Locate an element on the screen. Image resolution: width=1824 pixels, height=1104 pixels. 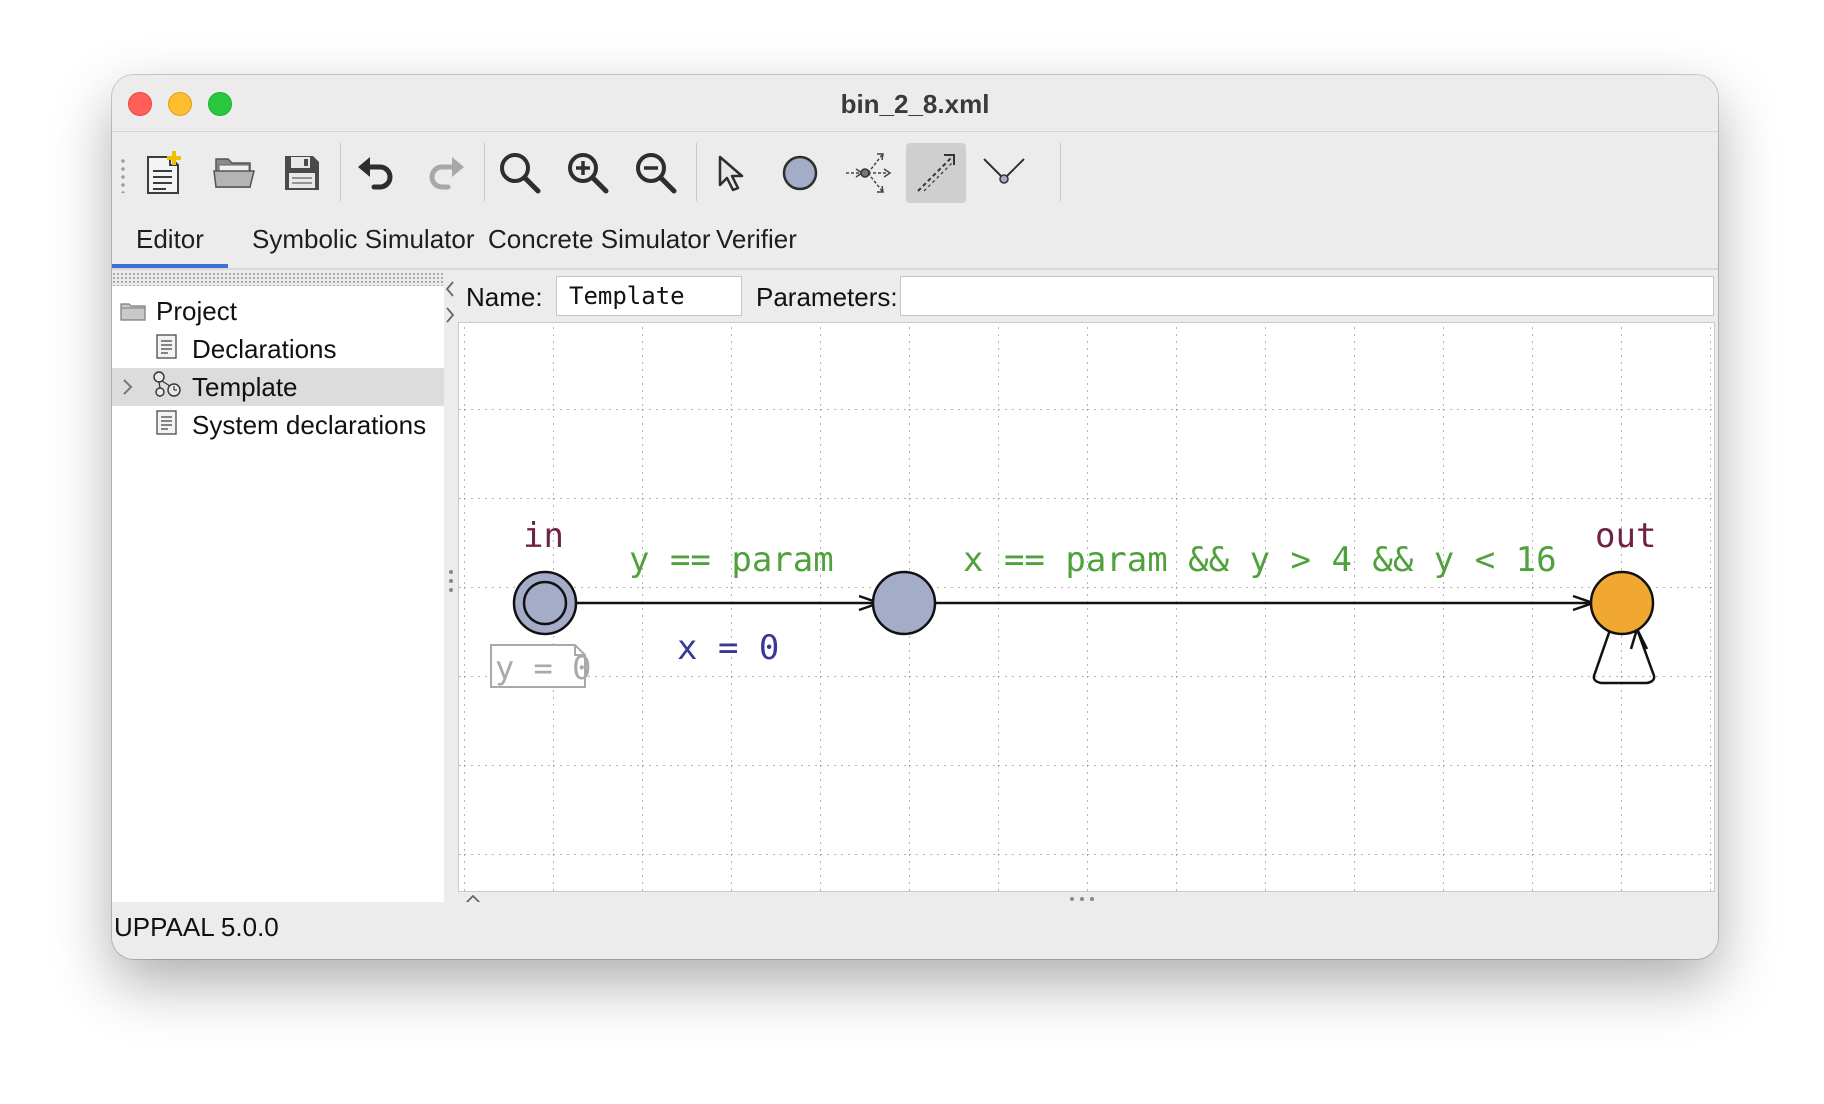
save-disk-icon is located at coordinates (302, 173).